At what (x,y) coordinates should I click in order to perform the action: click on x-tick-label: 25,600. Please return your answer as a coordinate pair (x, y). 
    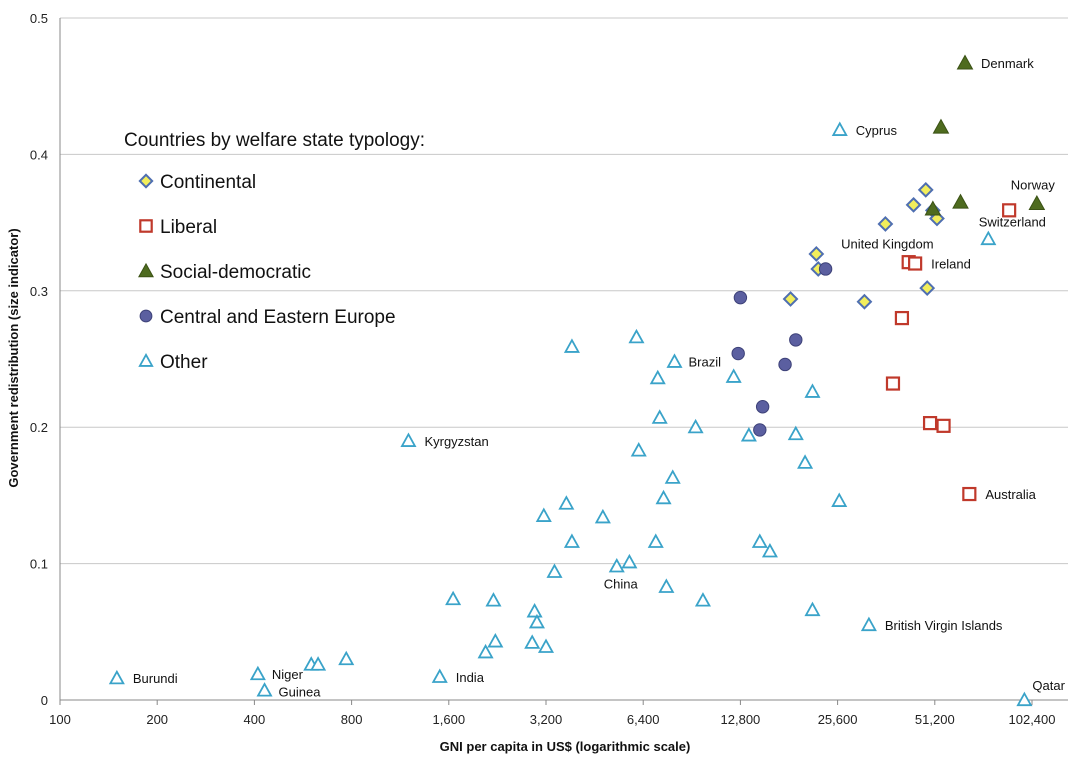
    Looking at the image, I should click on (838, 719).